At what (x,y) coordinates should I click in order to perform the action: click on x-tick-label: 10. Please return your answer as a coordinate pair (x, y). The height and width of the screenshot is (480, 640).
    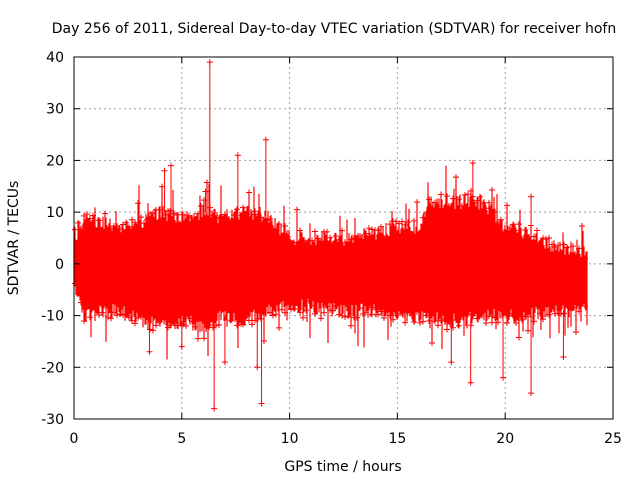
    Looking at the image, I should click on (290, 439).